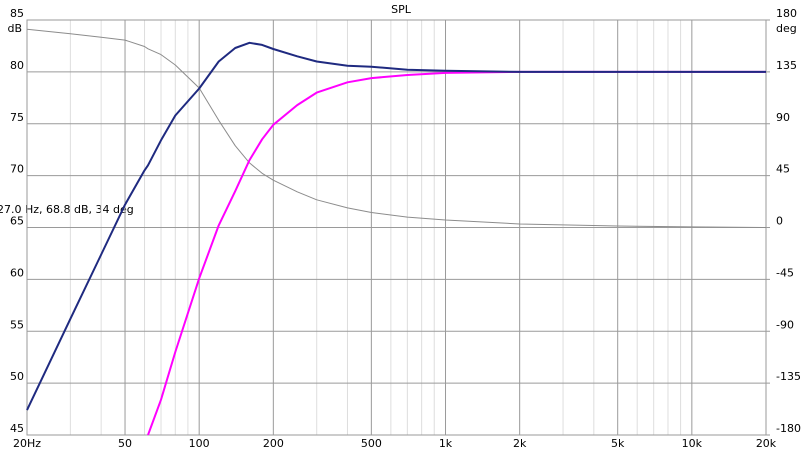 The height and width of the screenshot is (458, 802). What do you see at coordinates (785, 272) in the screenshot?
I see `y2-tick-label: -45` at bounding box center [785, 272].